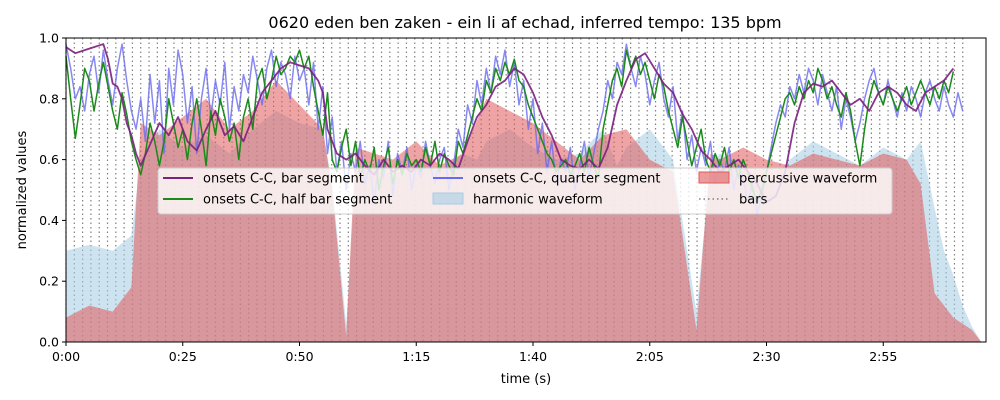  I want to click on x-axis-label: time (s), so click(526, 379).